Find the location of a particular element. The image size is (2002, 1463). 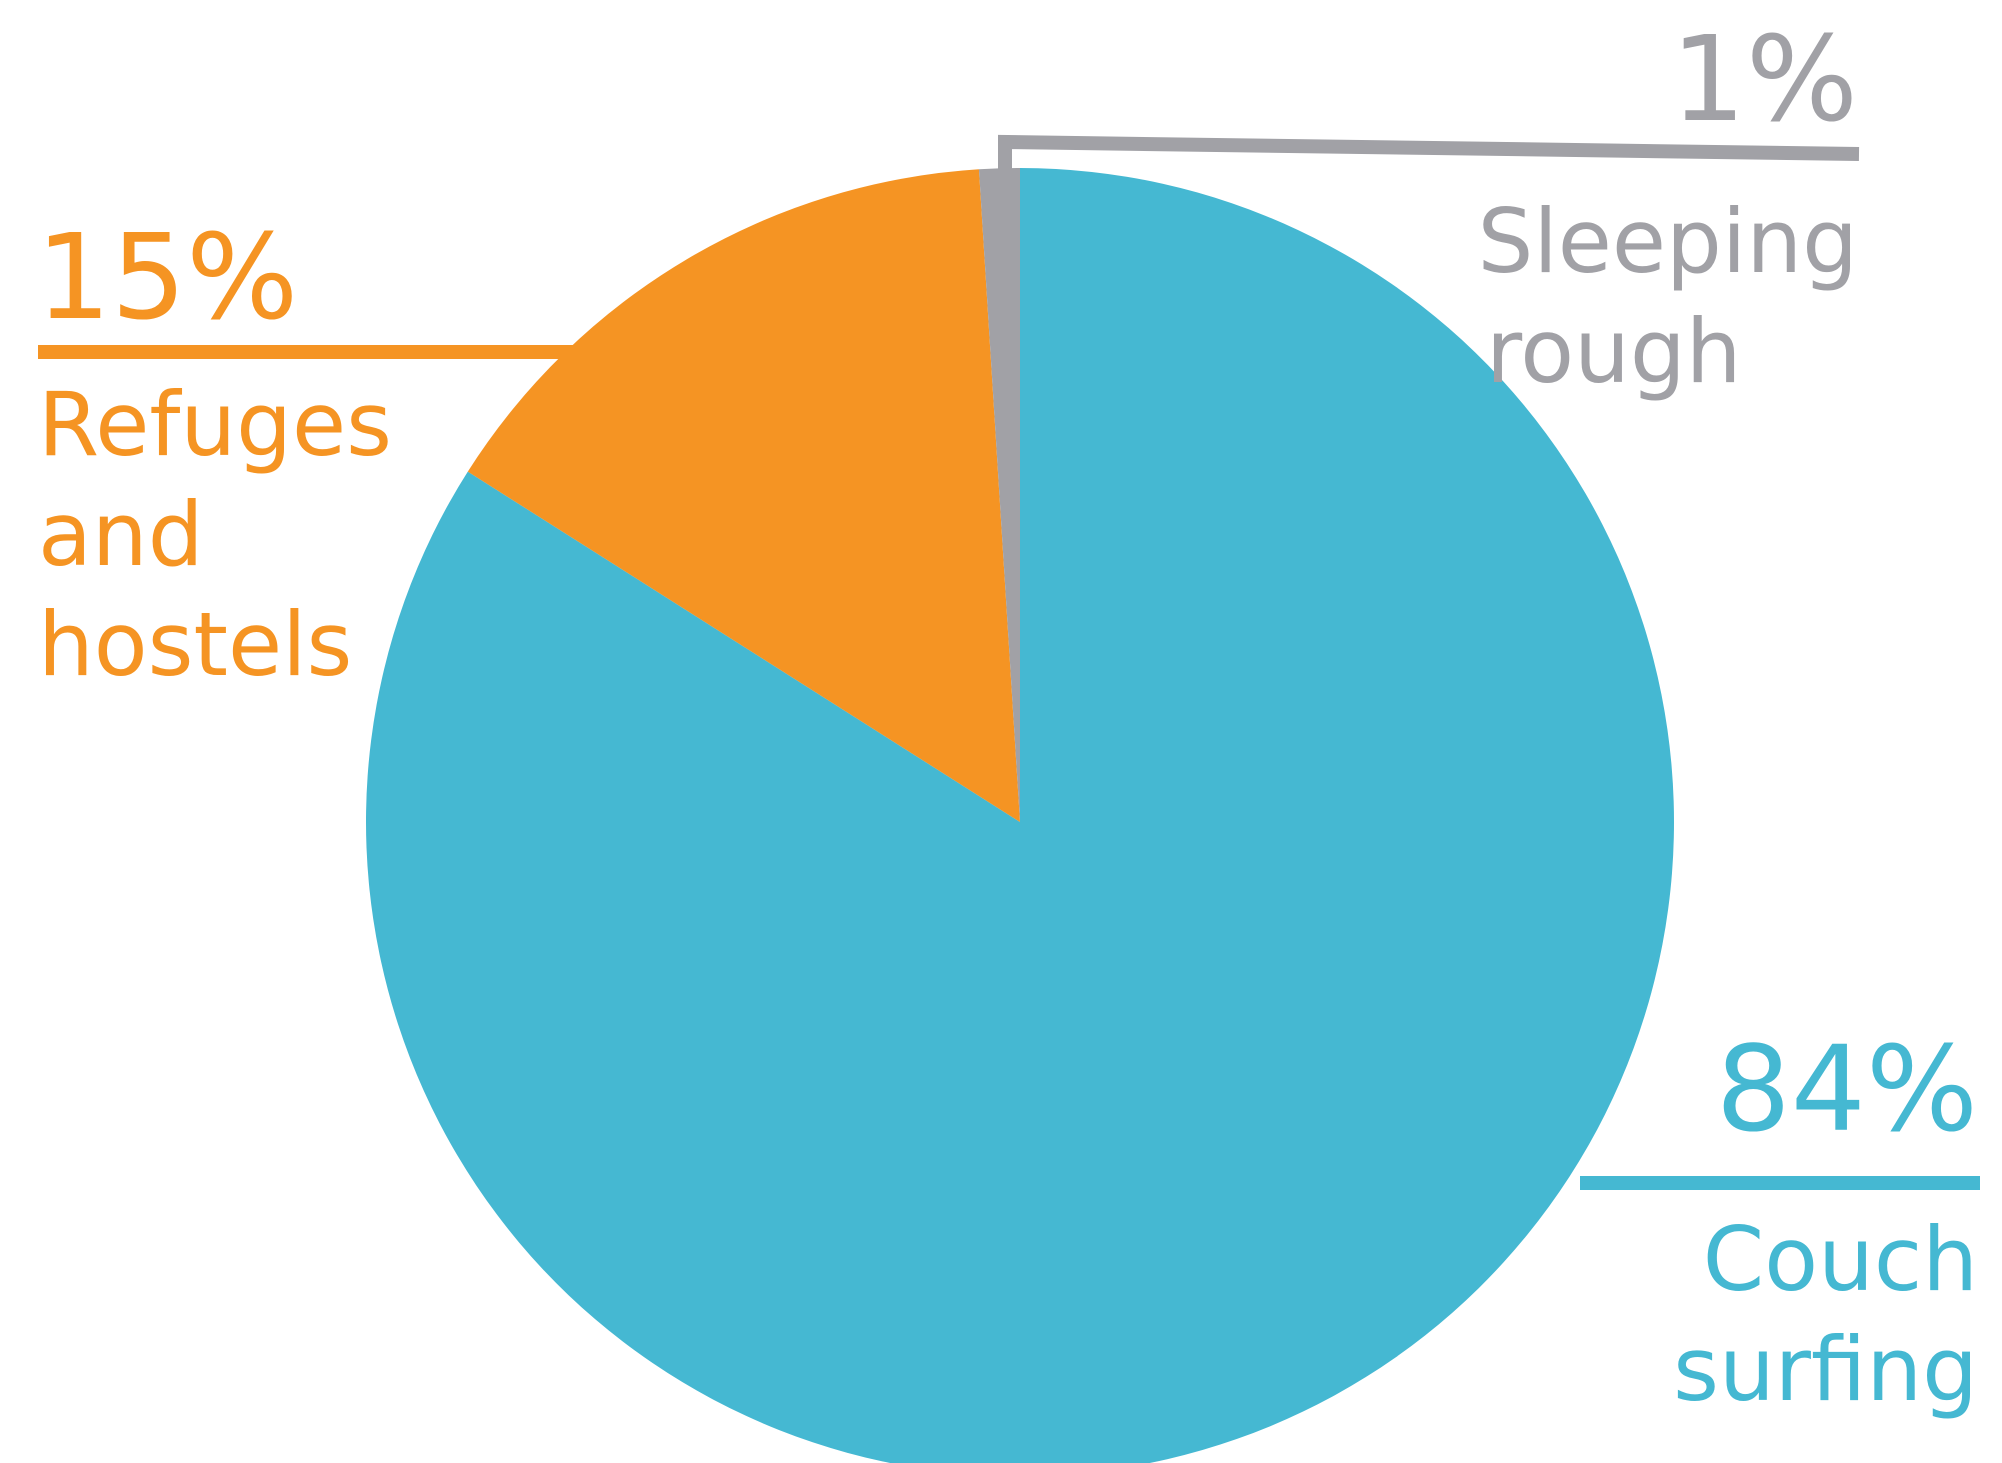

couch-surfing-label-group: 84% Couch surfing is located at coordinates (1825, 1220).